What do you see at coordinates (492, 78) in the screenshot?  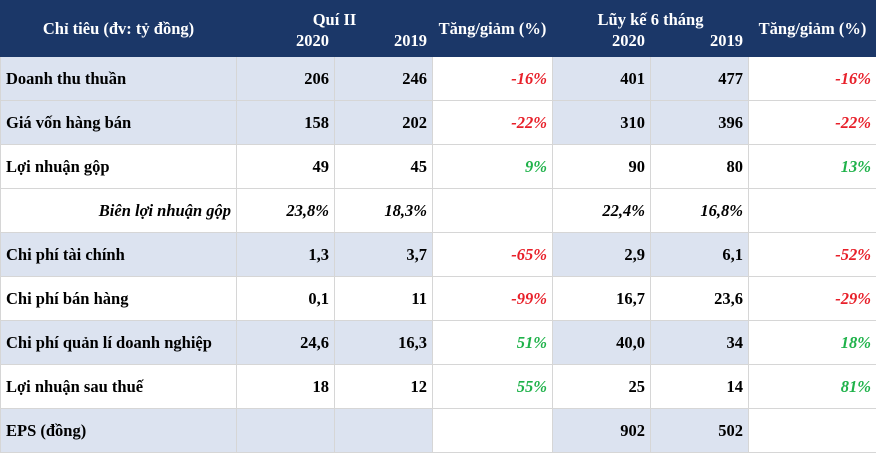 I see `cell-q2-change: -16%` at bounding box center [492, 78].